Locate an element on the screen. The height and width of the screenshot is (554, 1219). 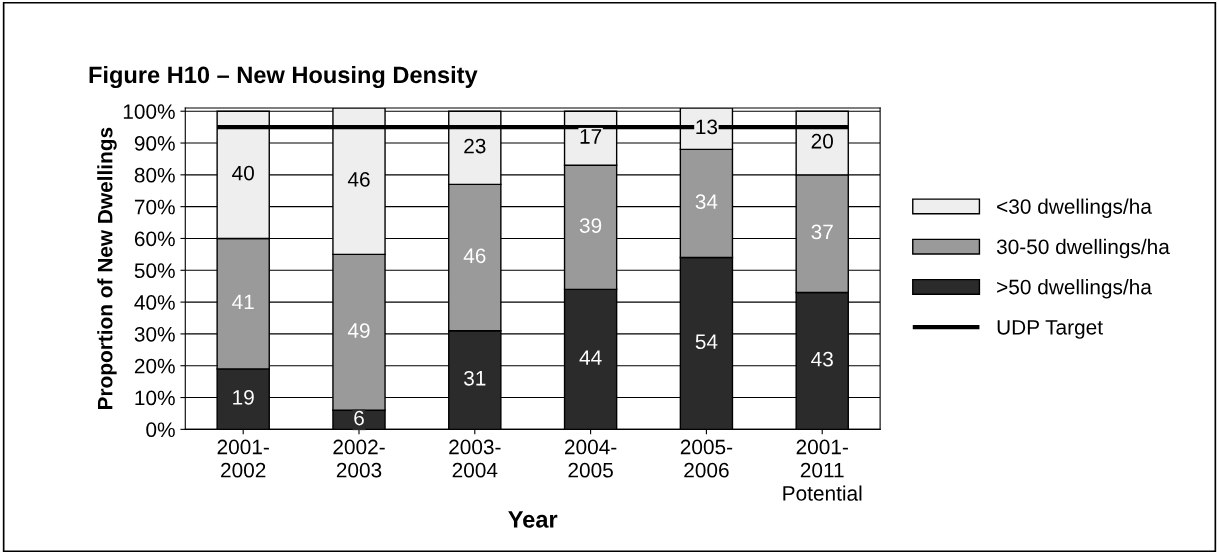
y-tick-label: 60% is located at coordinates (154, 239).